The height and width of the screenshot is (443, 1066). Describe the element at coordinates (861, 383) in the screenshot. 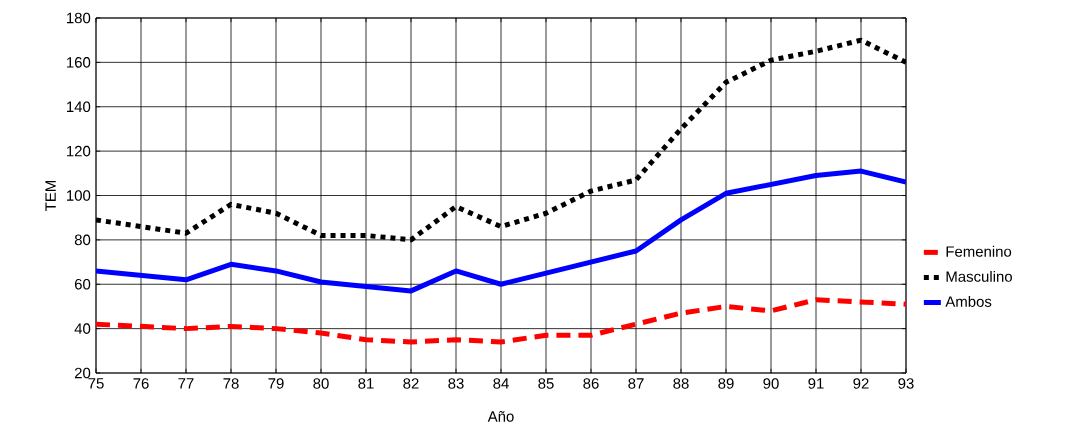

I see `x-tick-label: 92` at that location.